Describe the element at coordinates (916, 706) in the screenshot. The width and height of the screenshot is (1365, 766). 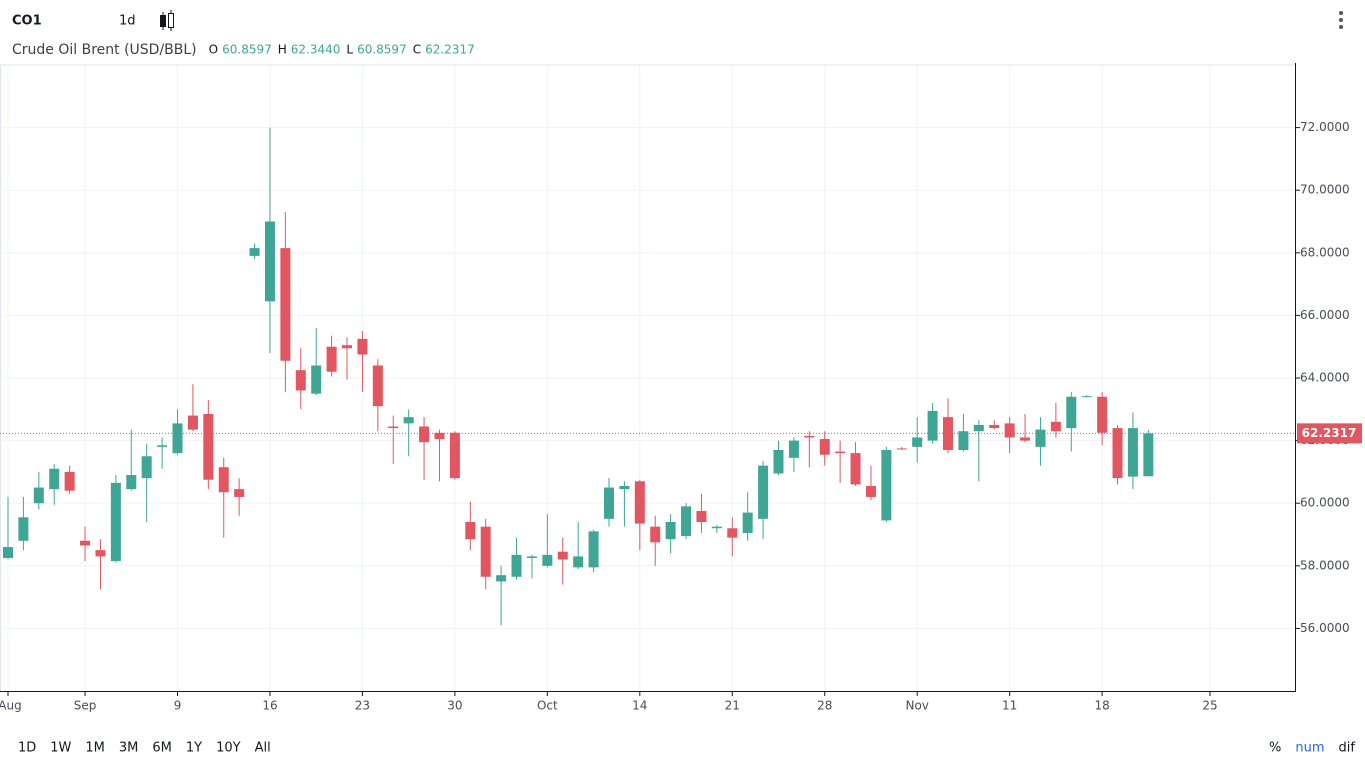
I see `x-tick-label: Nov` at that location.